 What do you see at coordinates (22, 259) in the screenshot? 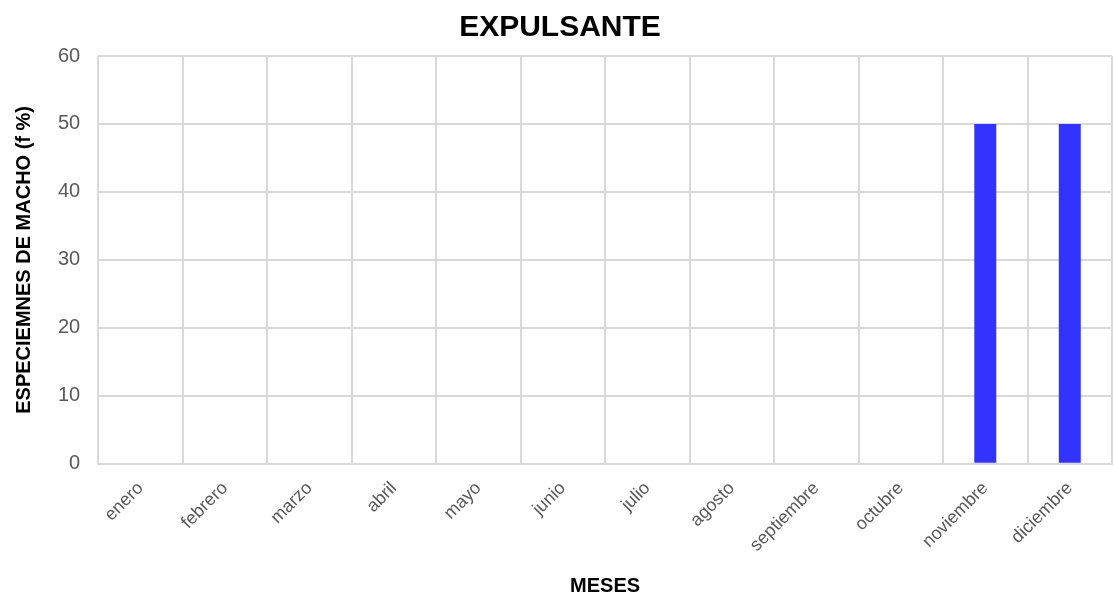
I see `y-axis-title: ESPECIEMNES DE MACHO (f %)` at bounding box center [22, 259].